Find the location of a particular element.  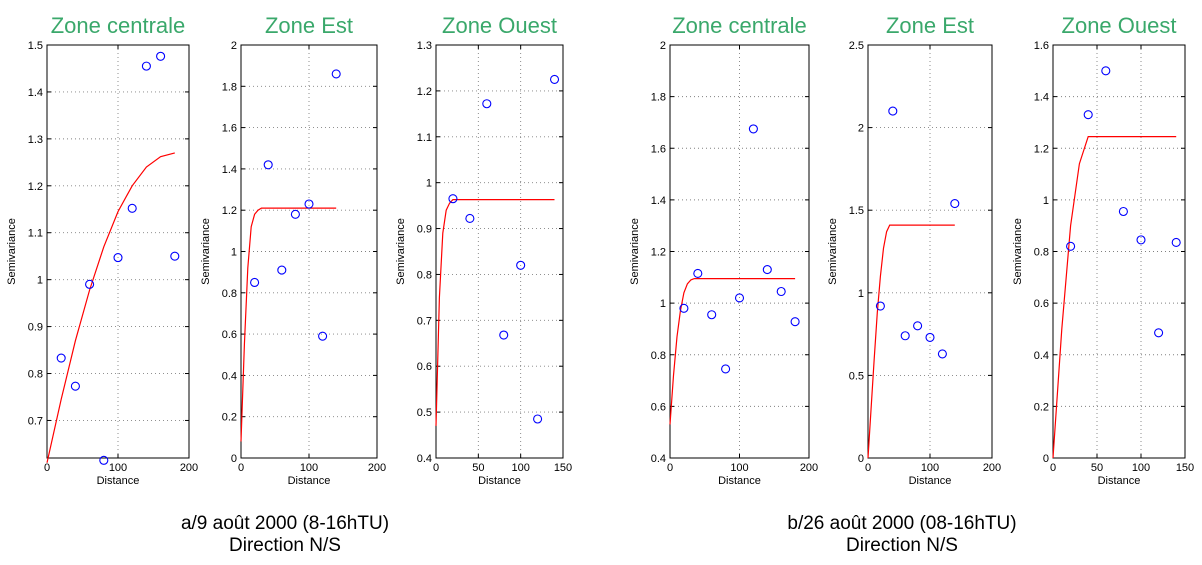

caption-august-9: a/9 août 2000 (8-16hTU) Direction N/S is located at coordinates (285, 535).